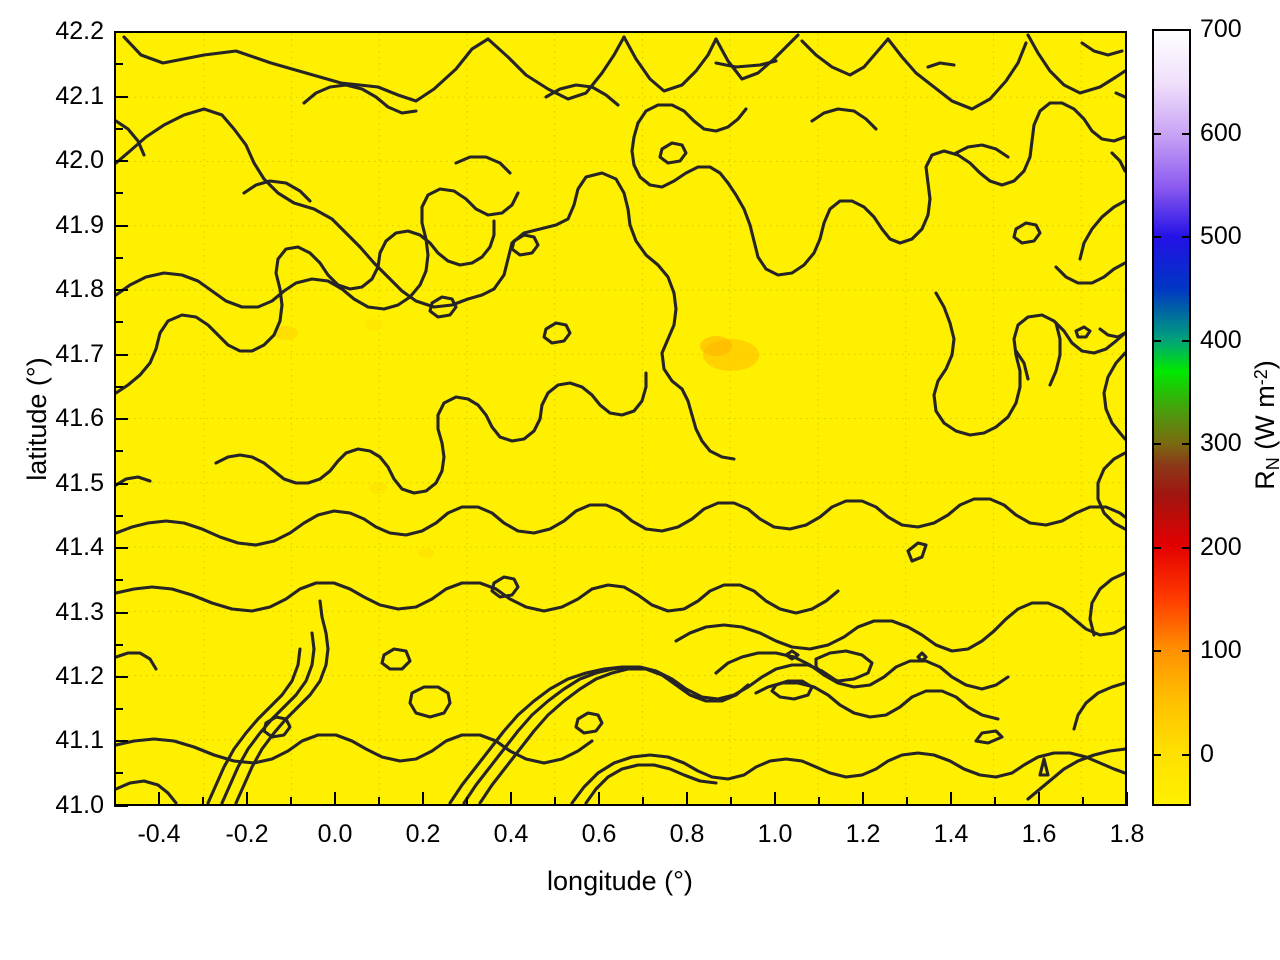 Image resolution: width=1280 pixels, height=960 pixels. I want to click on ytick-label: 41.2, so click(79, 676).